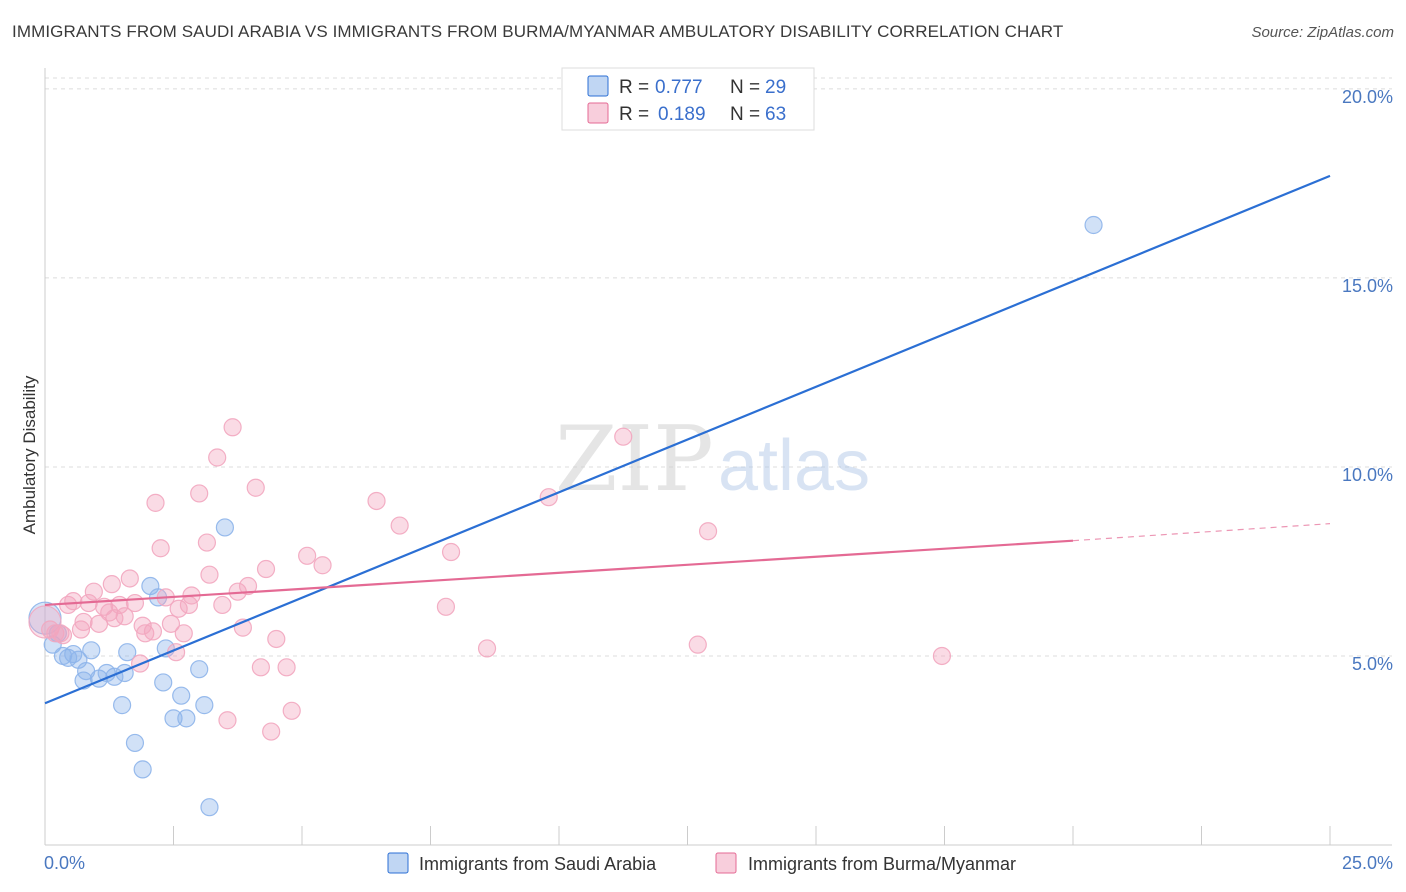 This screenshot has height=892, width=1406. What do you see at coordinates (882, 864) in the screenshot?
I see `bottom-legend-label-burma-myanmar: Immigrants from Burma/Myanmar` at bounding box center [882, 864].